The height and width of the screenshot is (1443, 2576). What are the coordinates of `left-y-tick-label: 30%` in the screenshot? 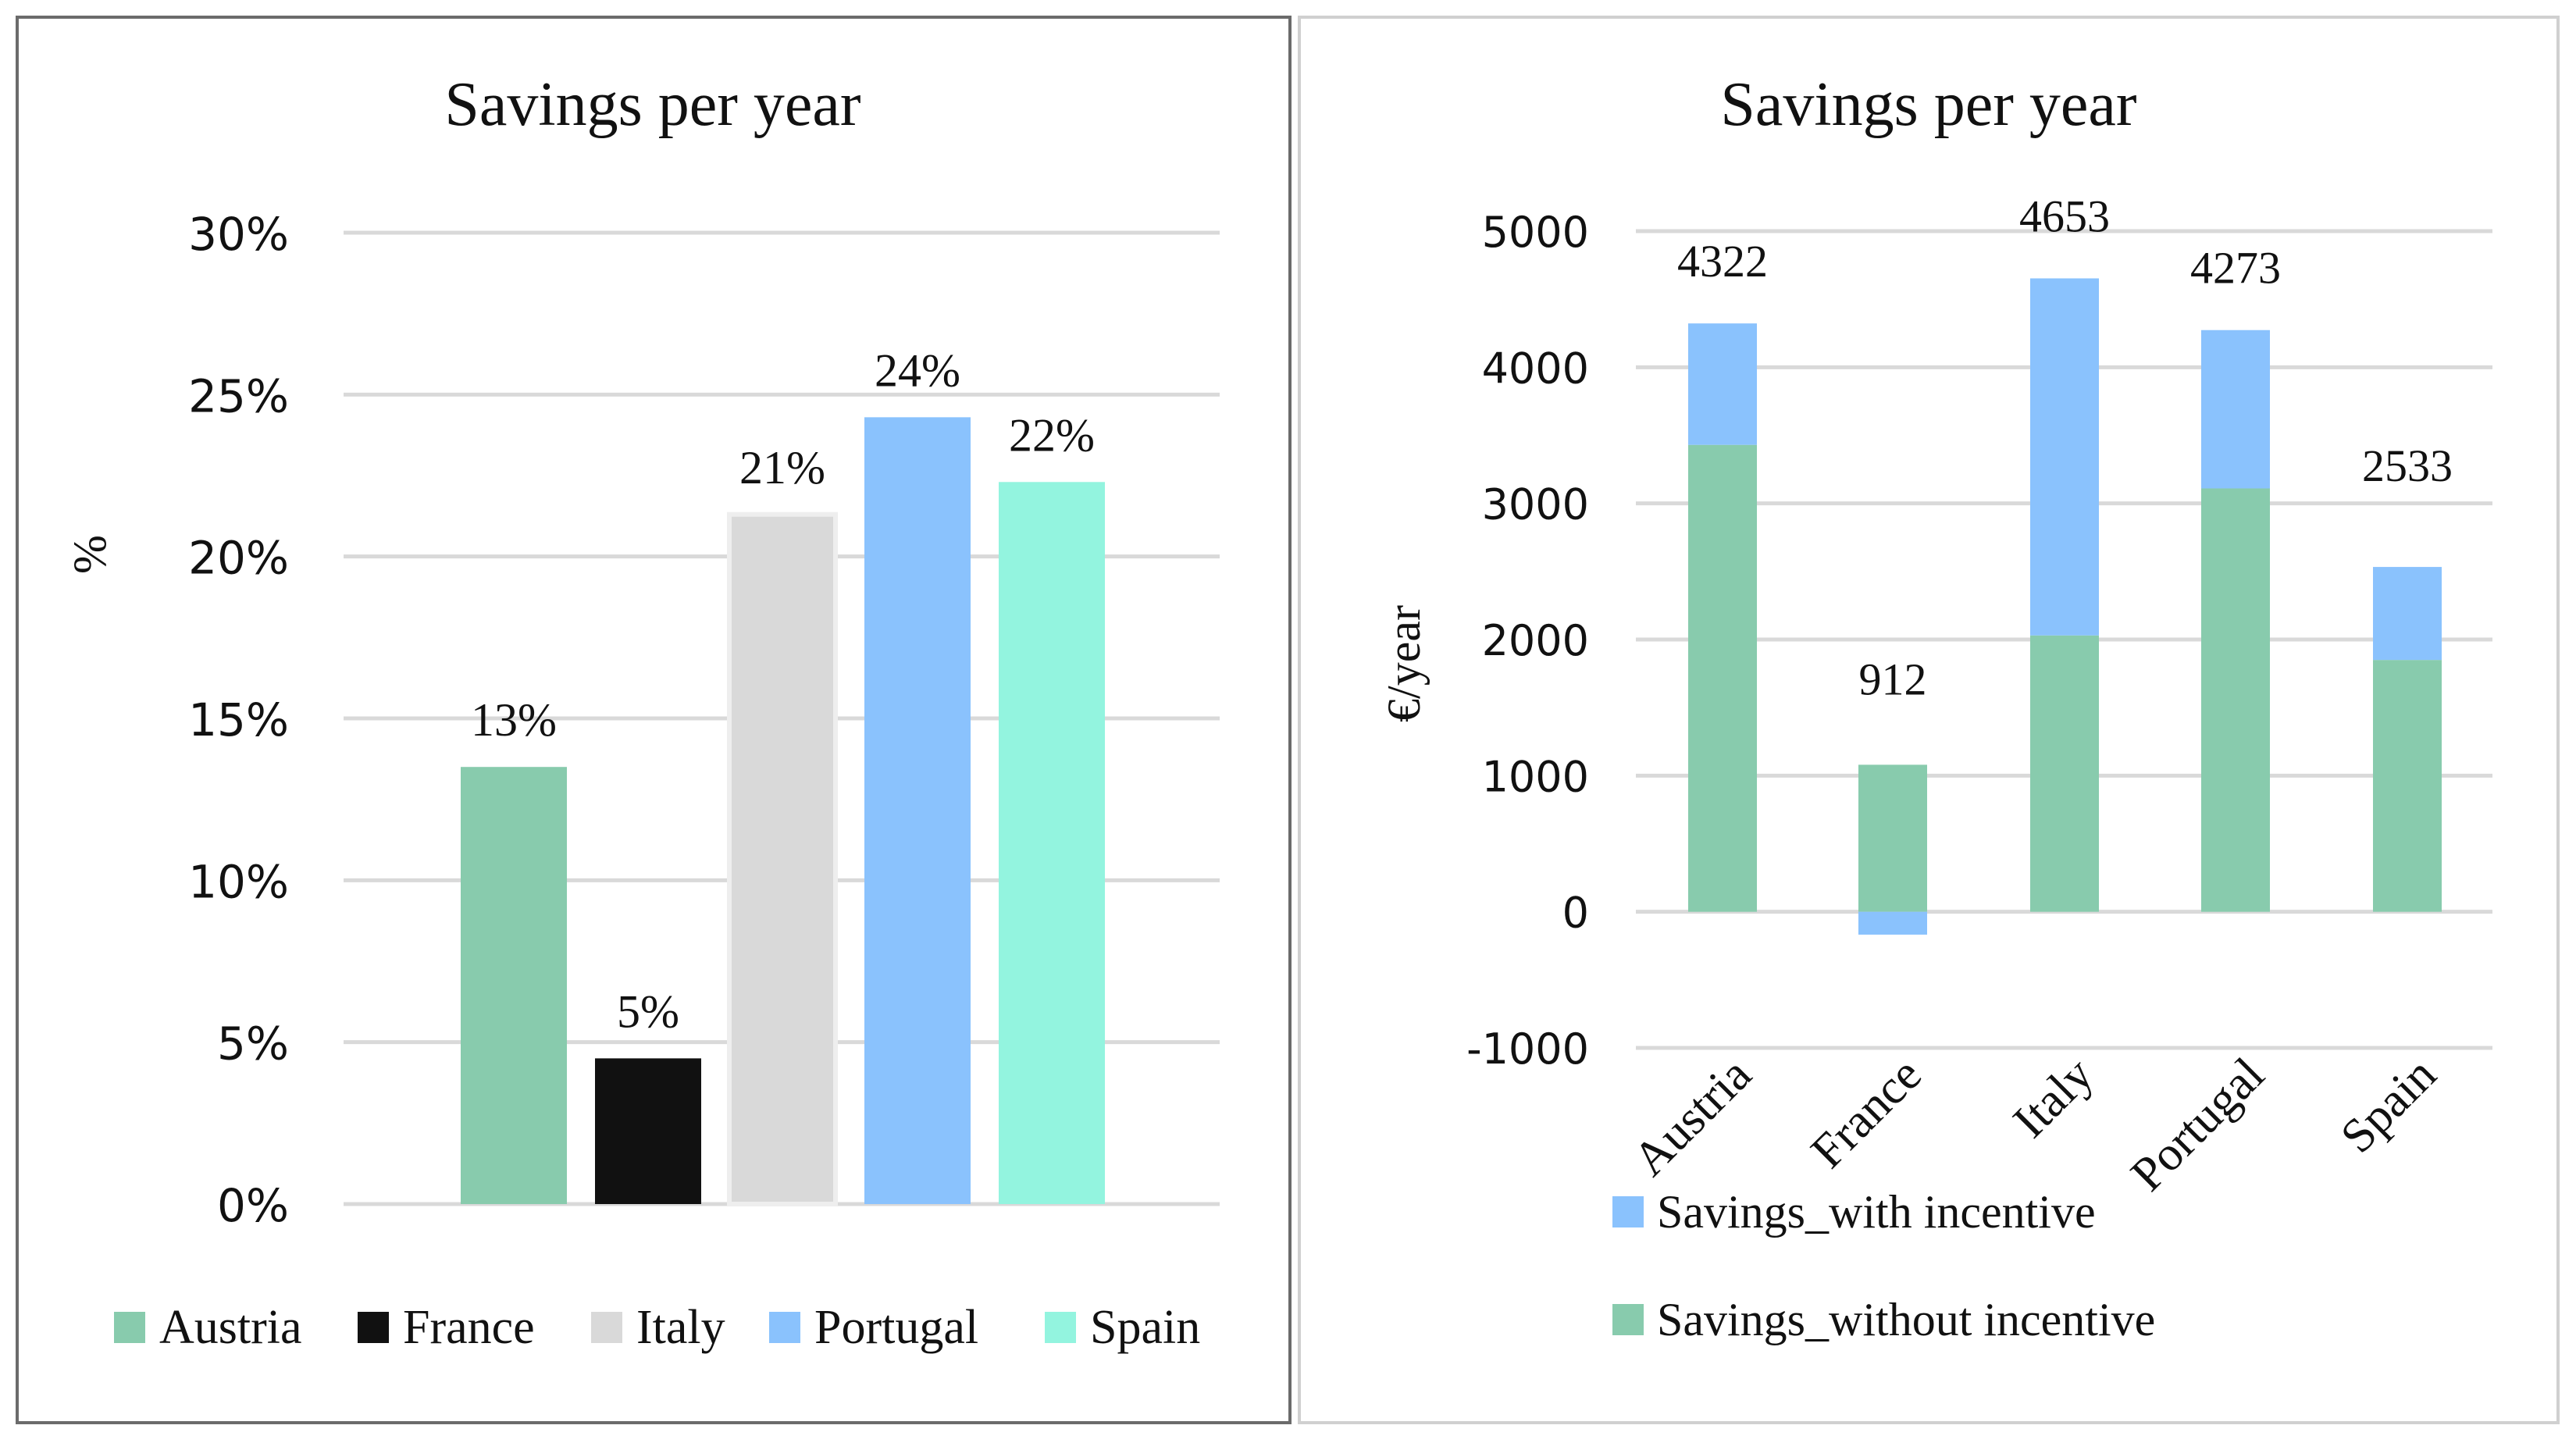 It's located at (239, 235).